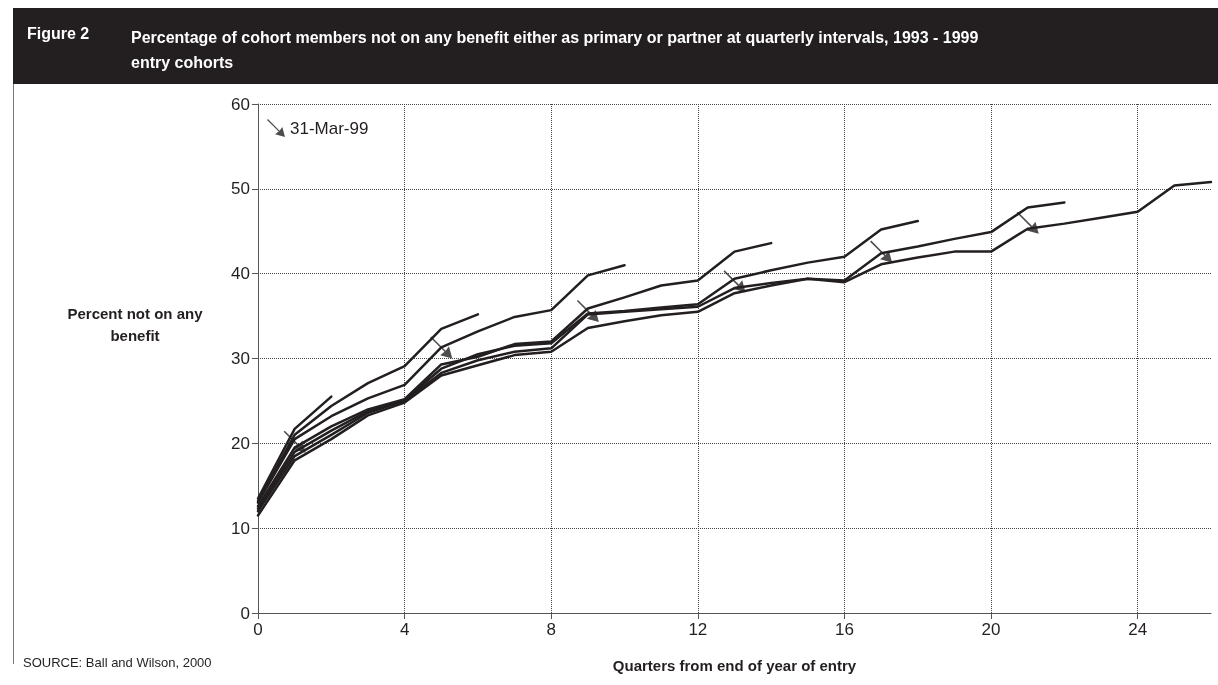  I want to click on y-tick-label: 0, so click(245, 613).